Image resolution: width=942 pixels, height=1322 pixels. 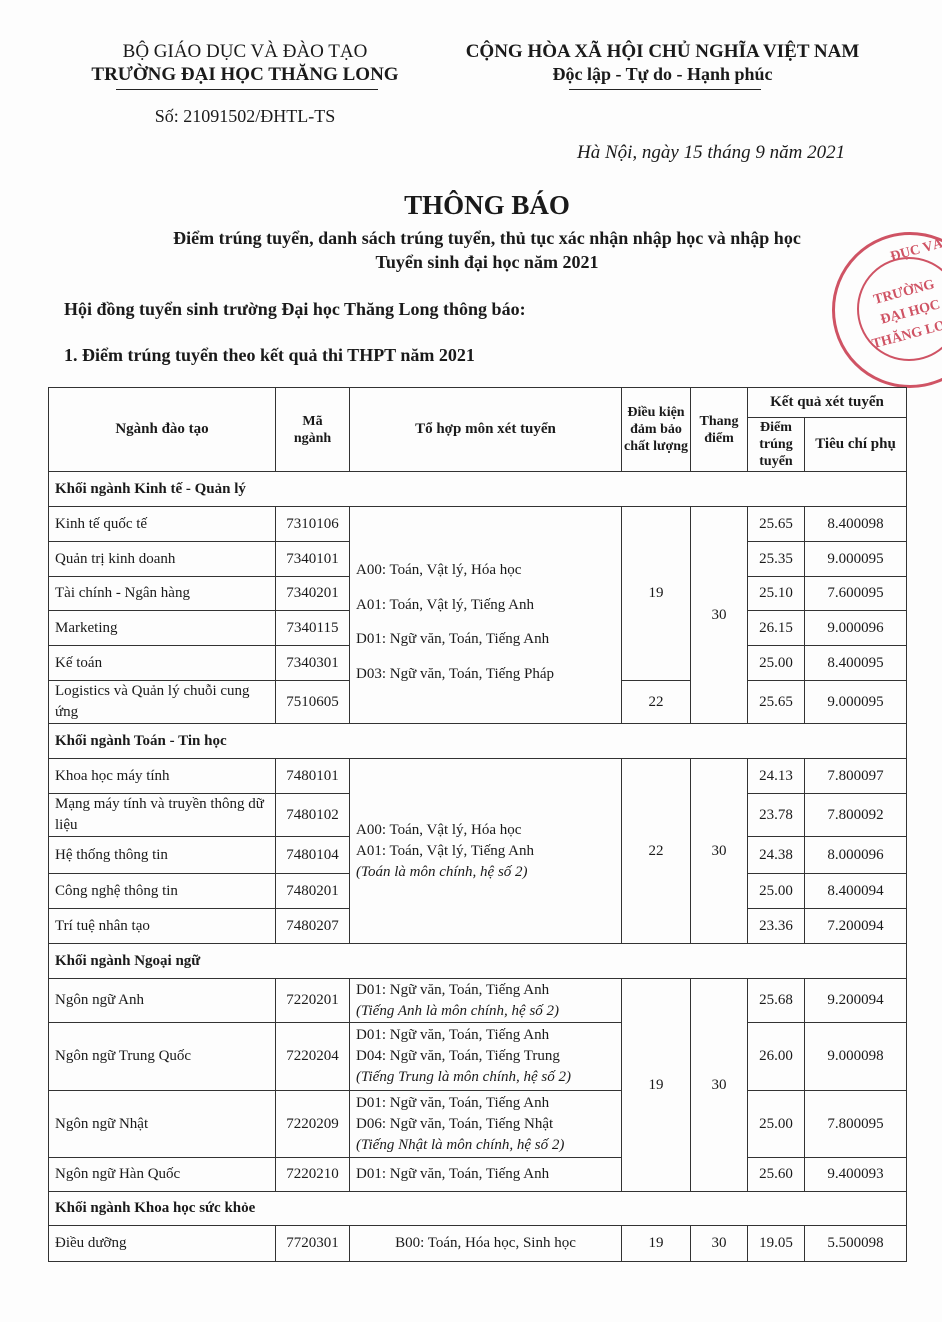 What do you see at coordinates (312, 628) in the screenshot?
I see `code-cell: 7340115` at bounding box center [312, 628].